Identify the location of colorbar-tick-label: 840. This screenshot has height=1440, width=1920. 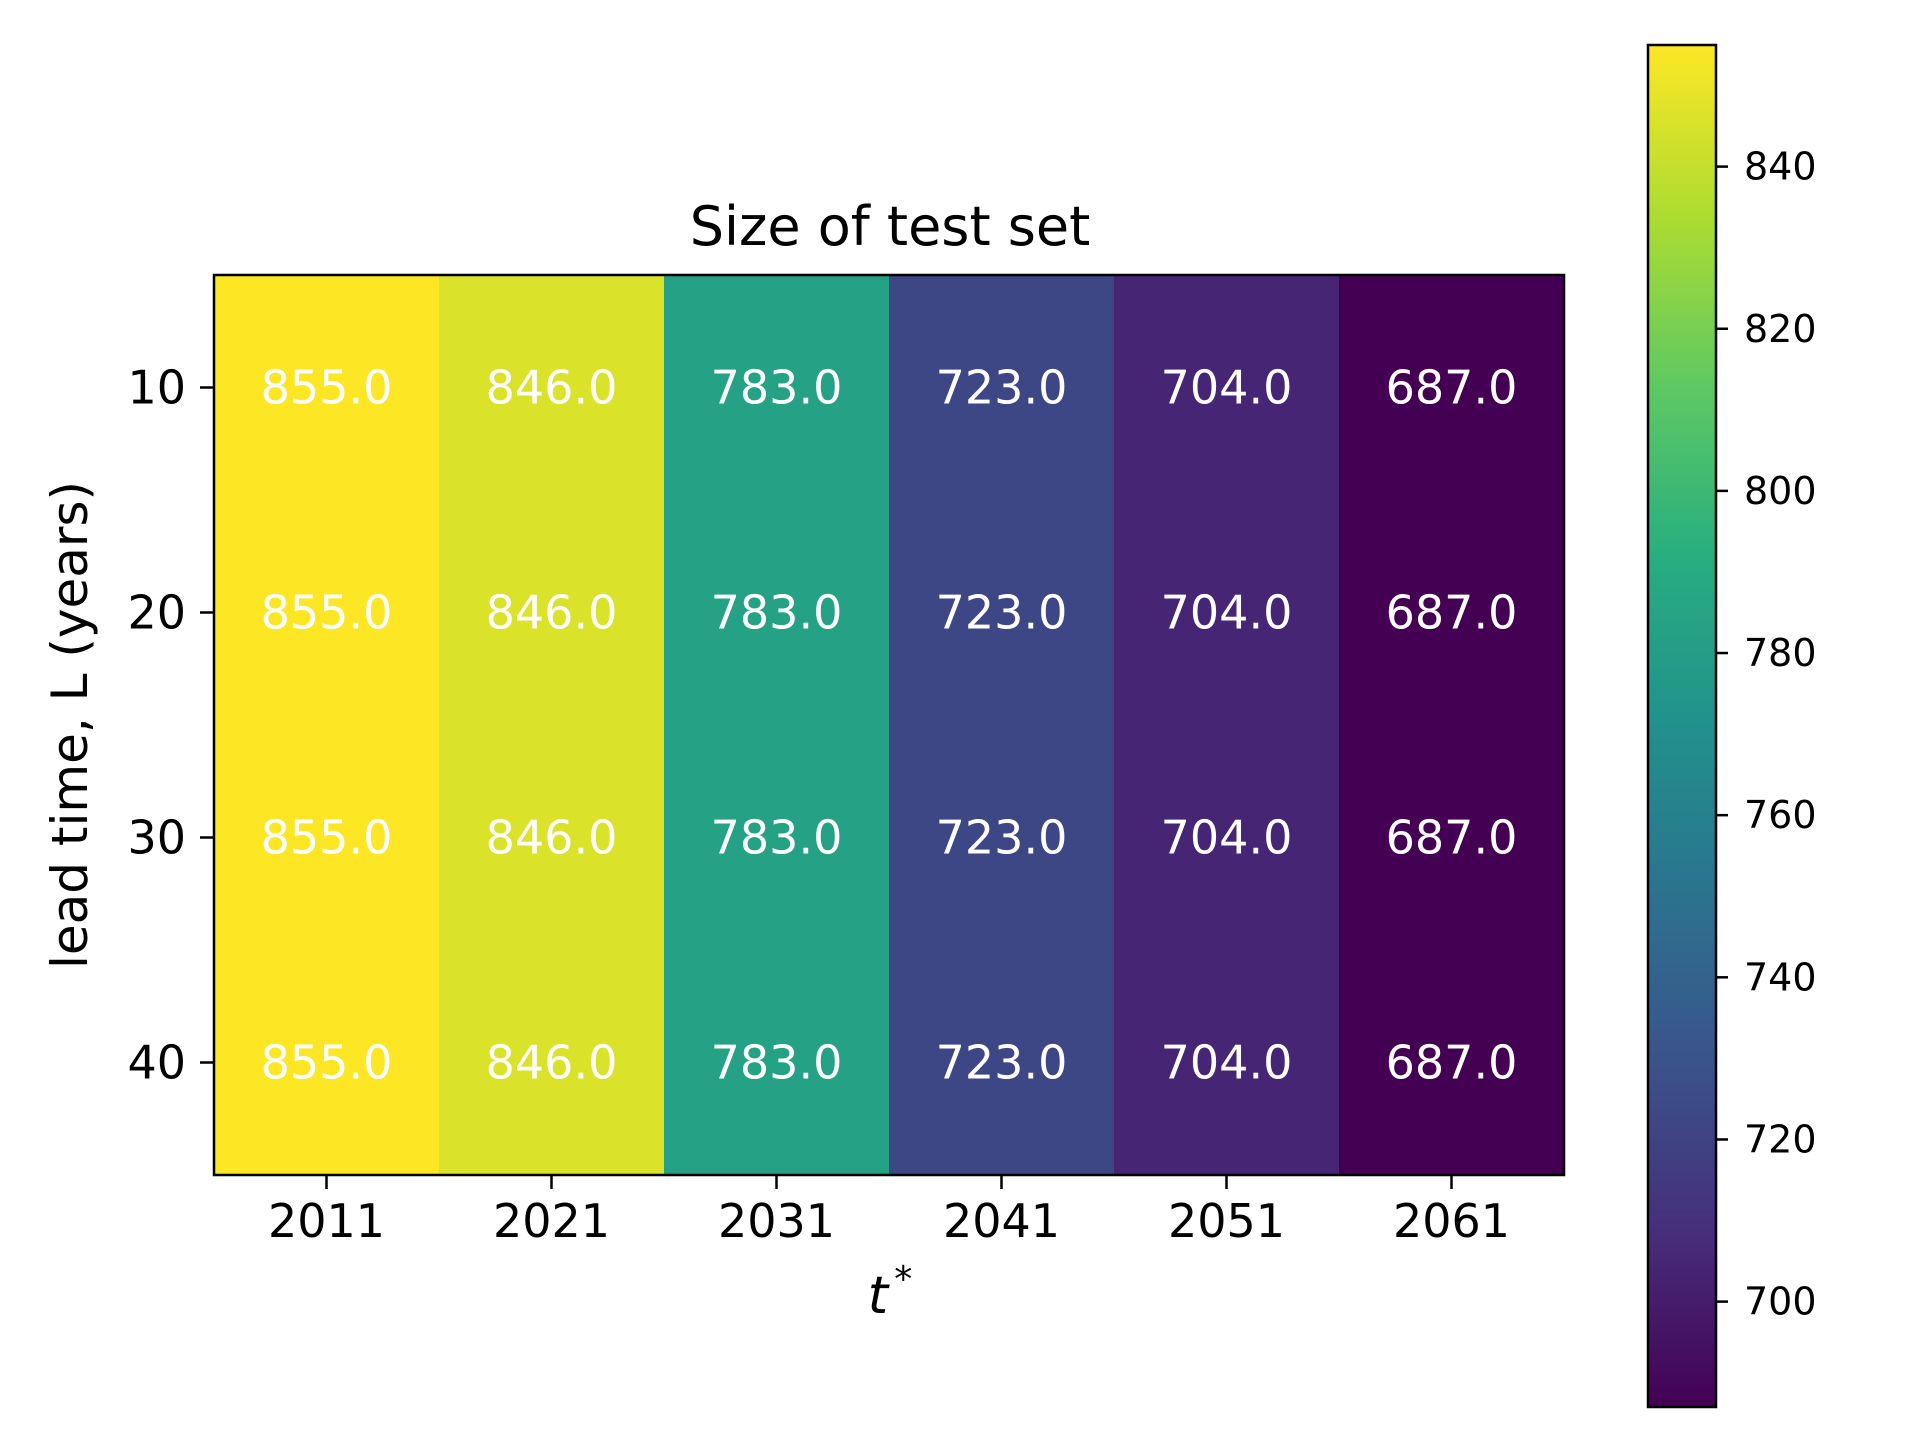
(1780, 167).